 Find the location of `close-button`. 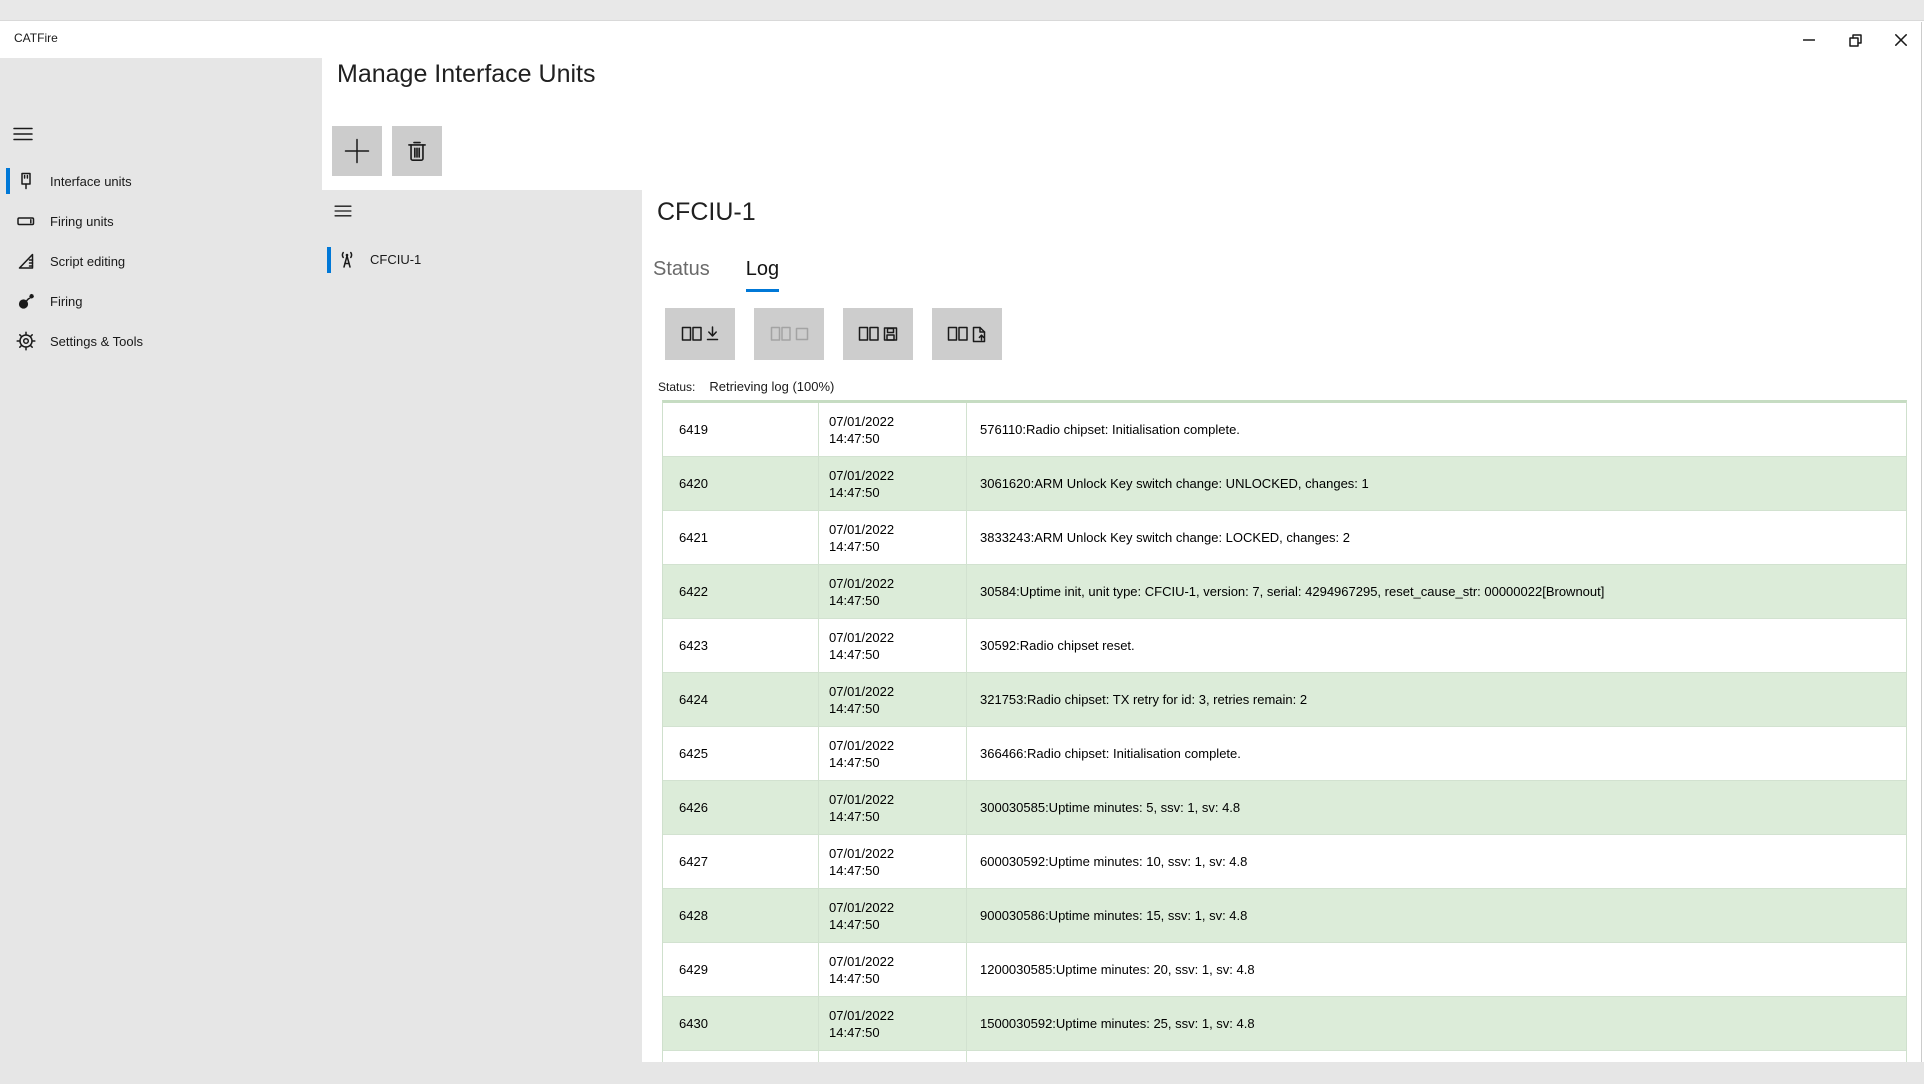

close-button is located at coordinates (1901, 40).